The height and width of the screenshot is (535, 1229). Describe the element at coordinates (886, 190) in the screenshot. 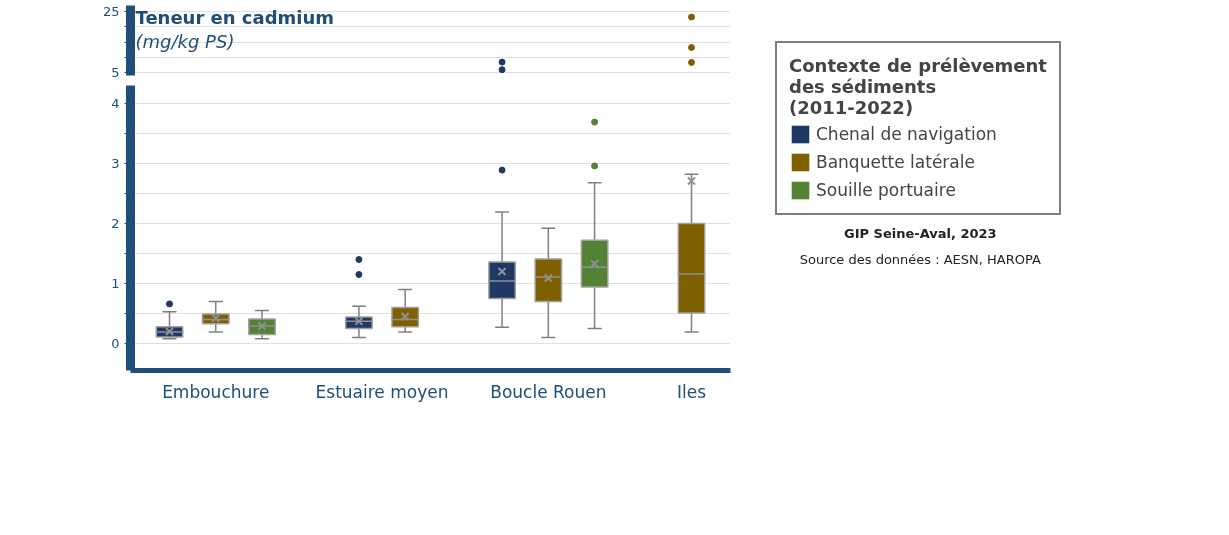

I see `legend-label: Souille portuaire` at that location.